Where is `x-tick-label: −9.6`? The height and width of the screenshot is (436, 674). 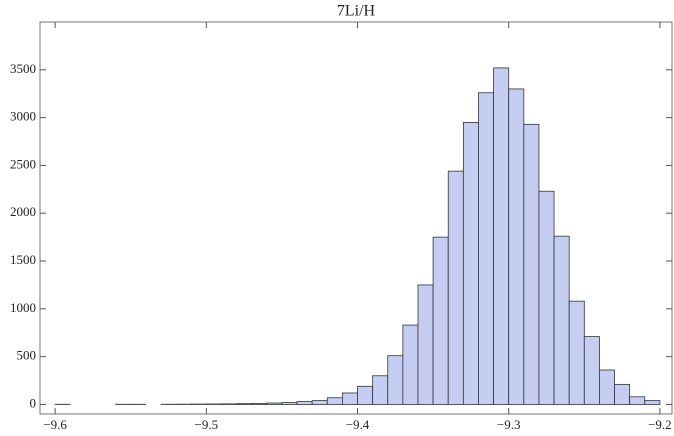
x-tick-label: −9.6 is located at coordinates (55, 424).